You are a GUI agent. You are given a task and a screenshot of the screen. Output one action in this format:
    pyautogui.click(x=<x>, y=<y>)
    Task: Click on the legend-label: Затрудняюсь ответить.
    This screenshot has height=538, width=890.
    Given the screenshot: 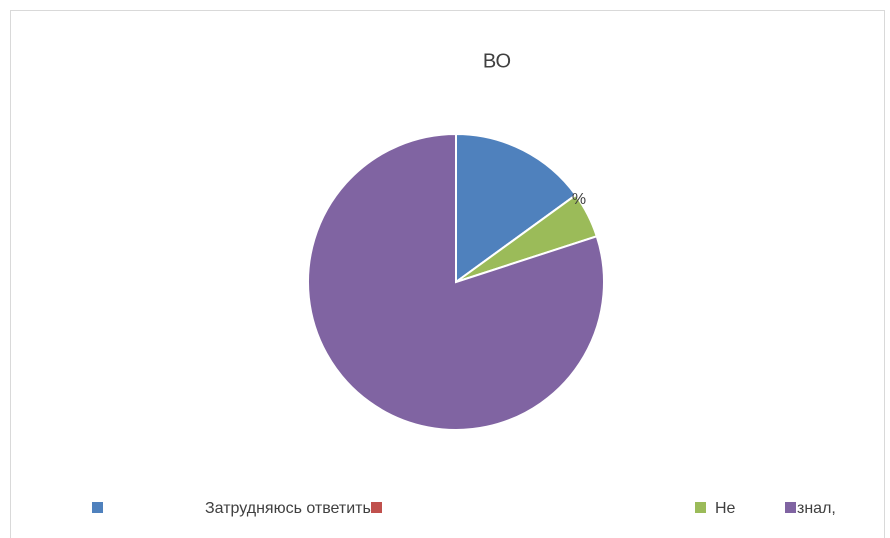 What is the action you would take?
    pyautogui.click(x=290, y=508)
    